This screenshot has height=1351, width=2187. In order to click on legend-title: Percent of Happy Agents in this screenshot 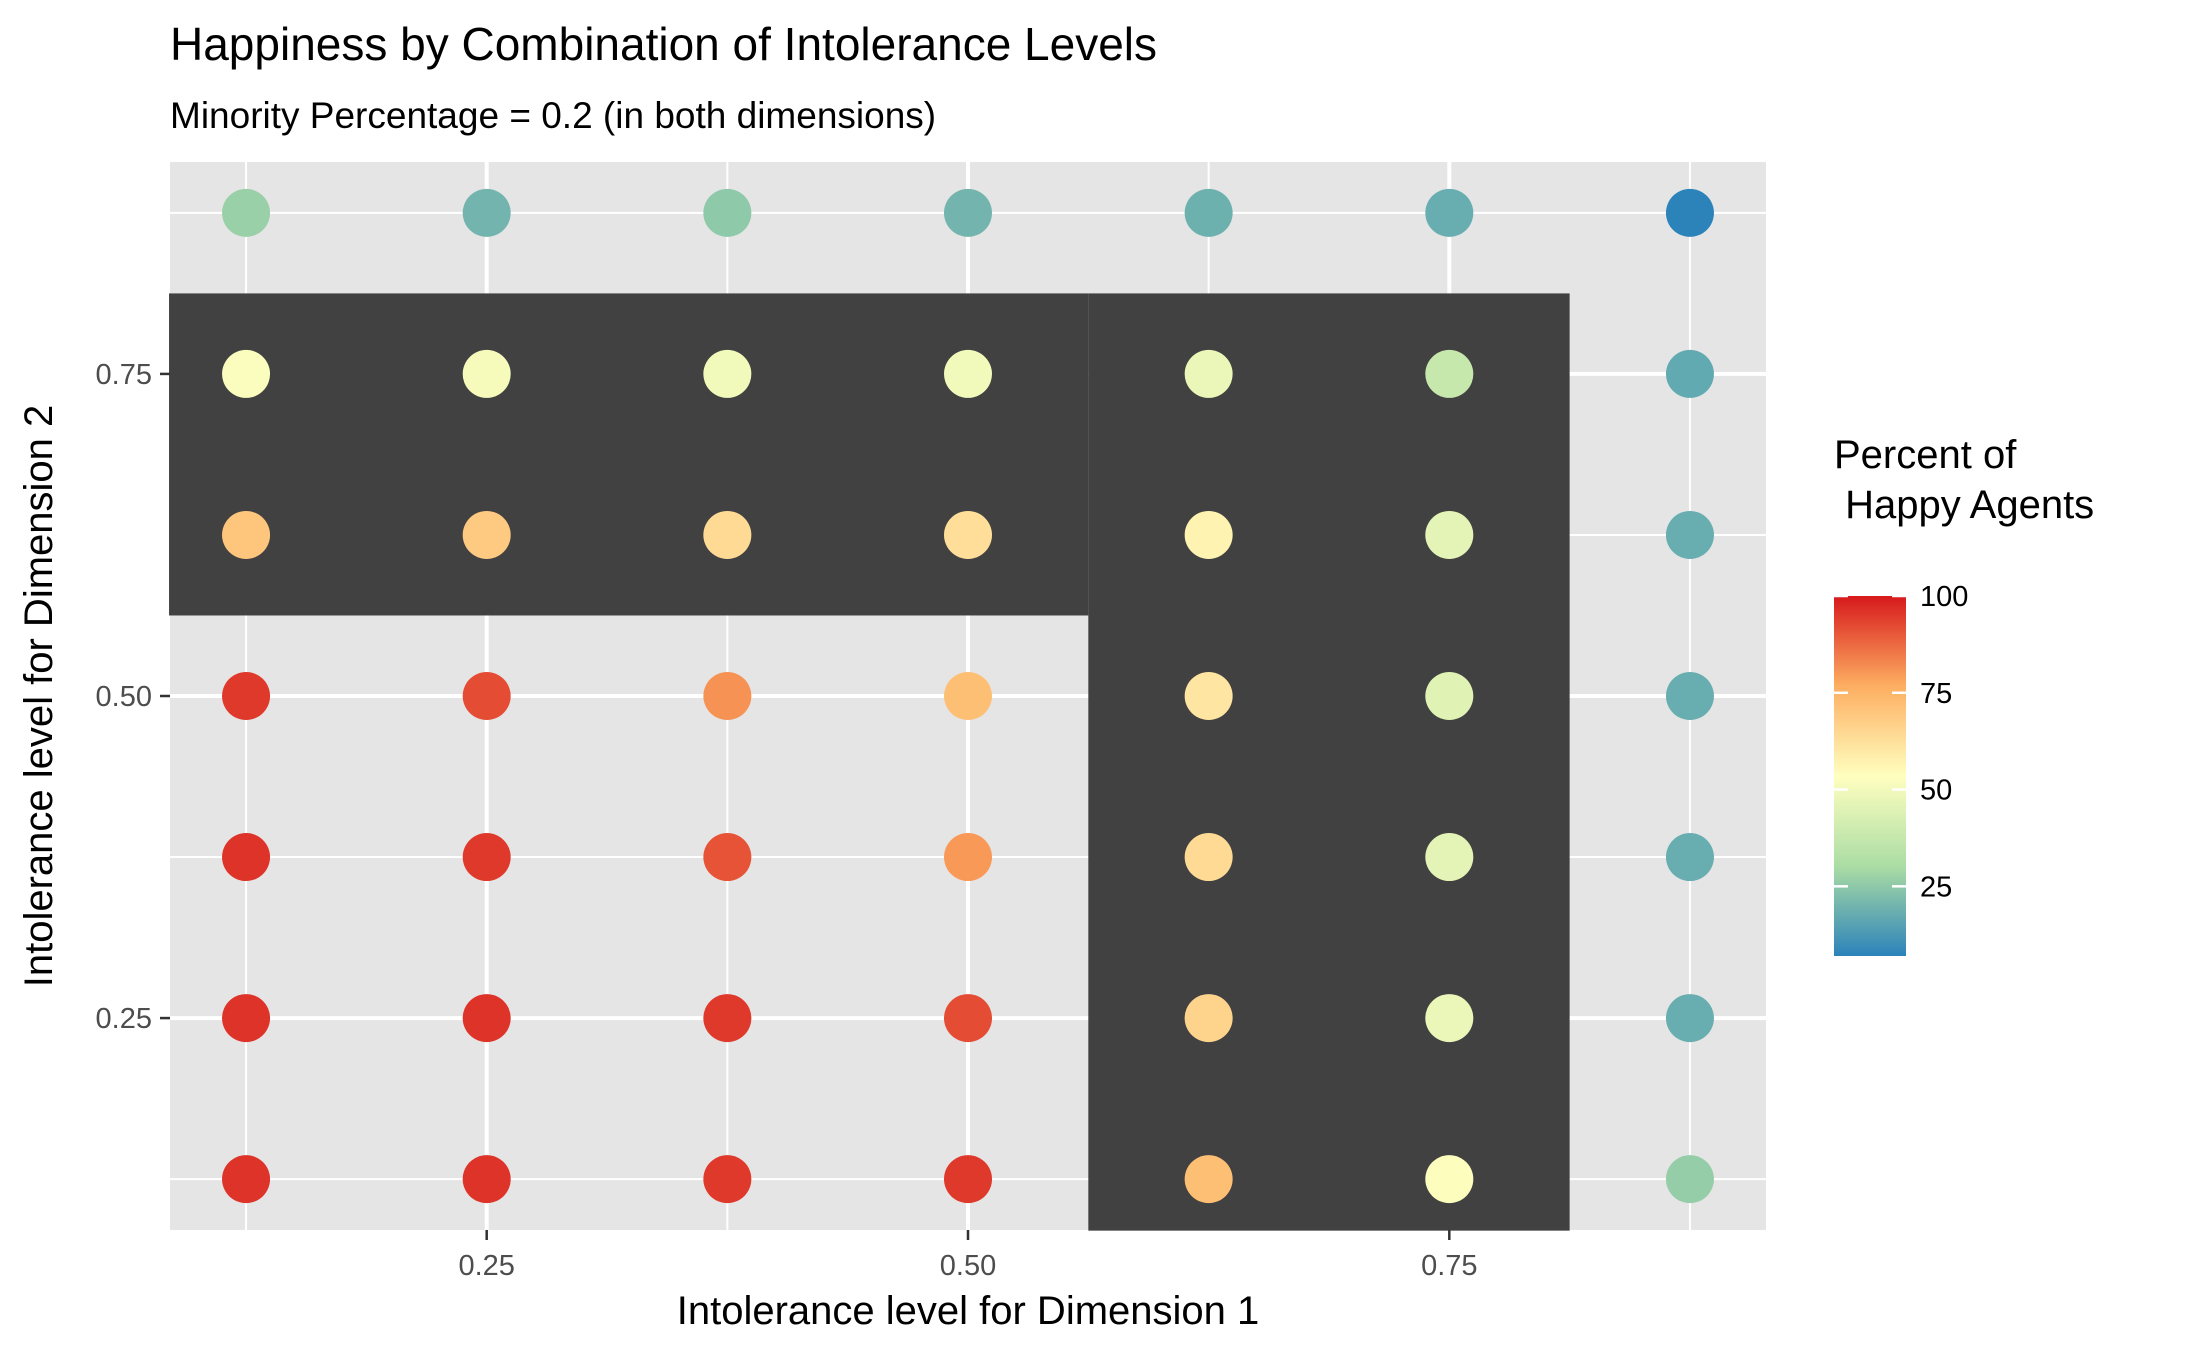, I will do `click(1964, 480)`.